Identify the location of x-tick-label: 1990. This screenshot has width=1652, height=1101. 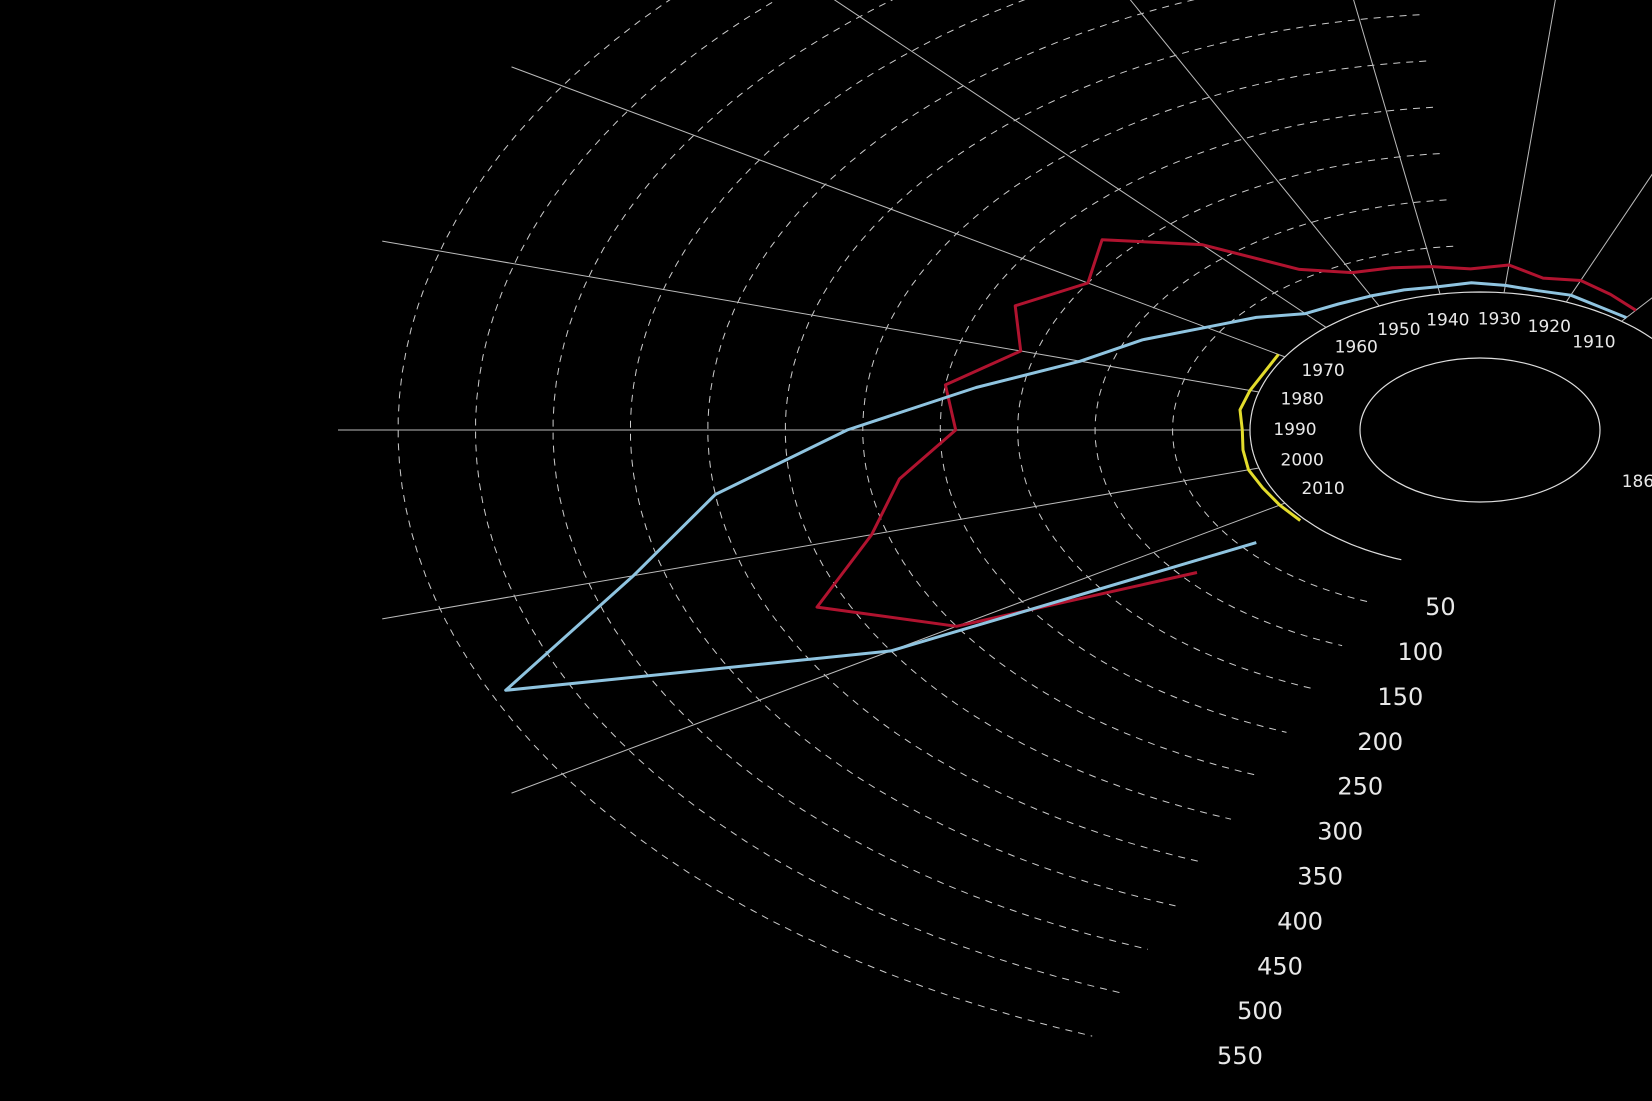
(1294, 430).